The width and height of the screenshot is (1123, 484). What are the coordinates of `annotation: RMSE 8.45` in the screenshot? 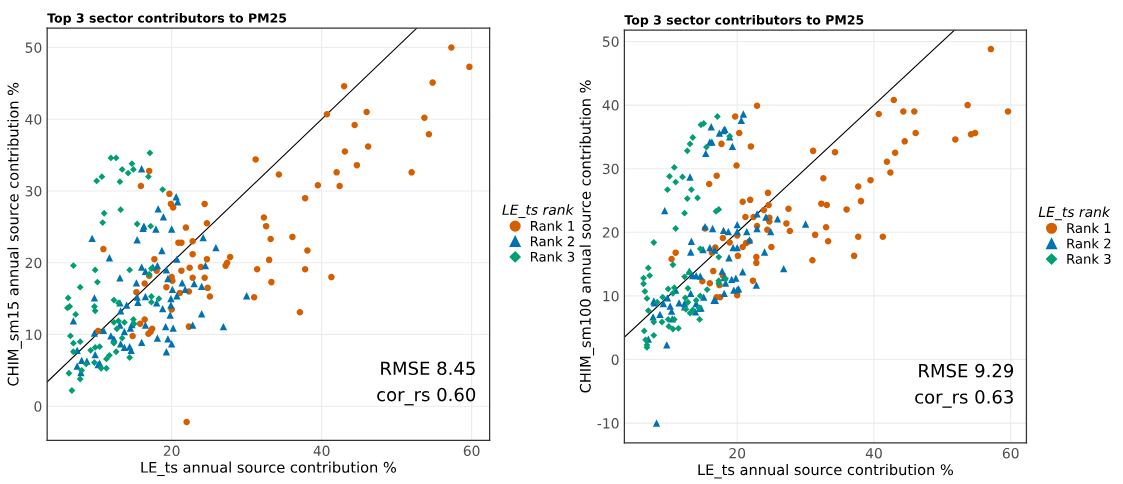 It's located at (428, 368).